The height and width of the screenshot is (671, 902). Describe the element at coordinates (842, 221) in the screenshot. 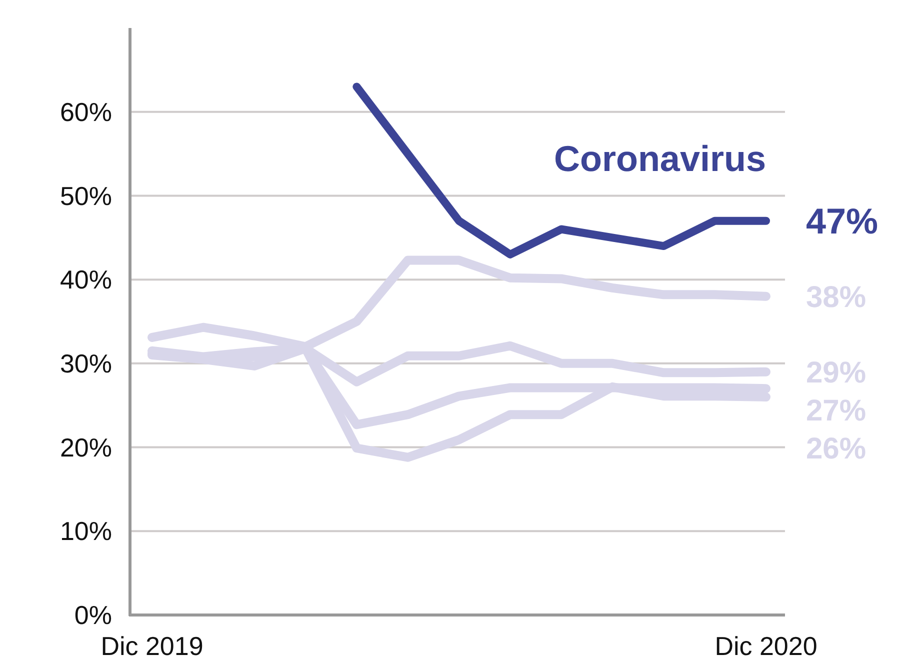

I see `data-label: 47%` at that location.